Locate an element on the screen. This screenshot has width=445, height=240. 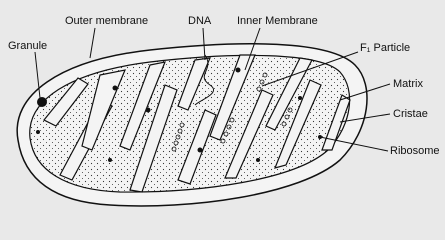
label: Granule is located at coordinates (27, 46).